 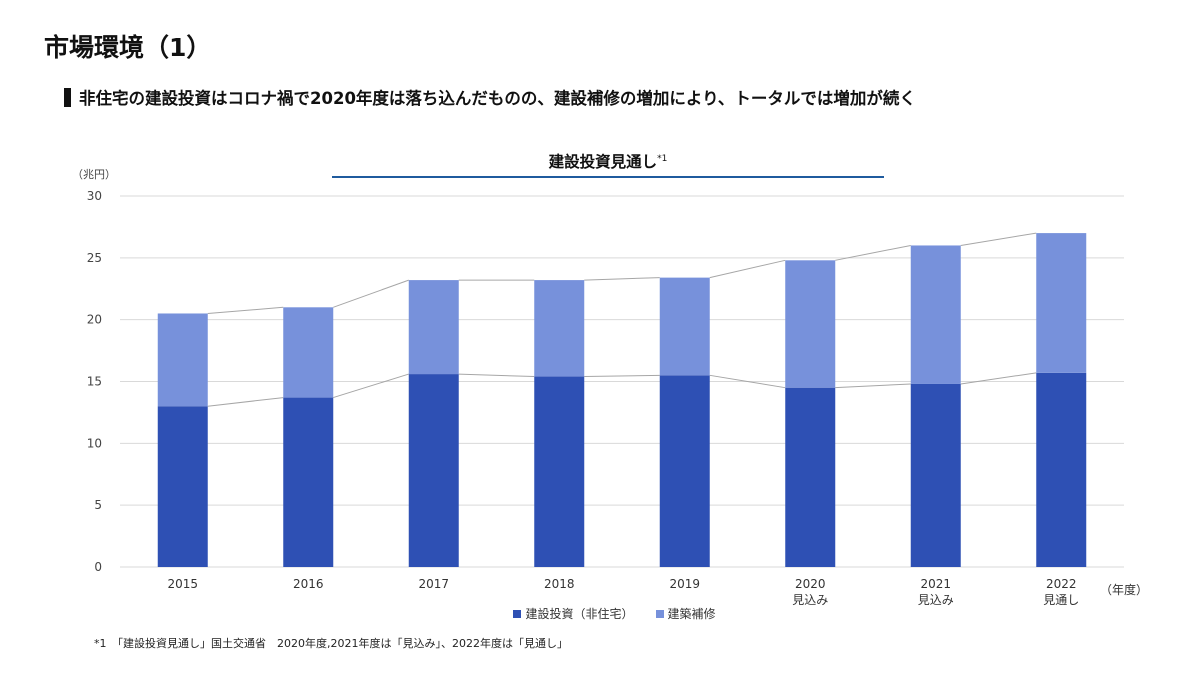 I want to click on legend-item-repair: 建築補修, so click(x=685, y=613).